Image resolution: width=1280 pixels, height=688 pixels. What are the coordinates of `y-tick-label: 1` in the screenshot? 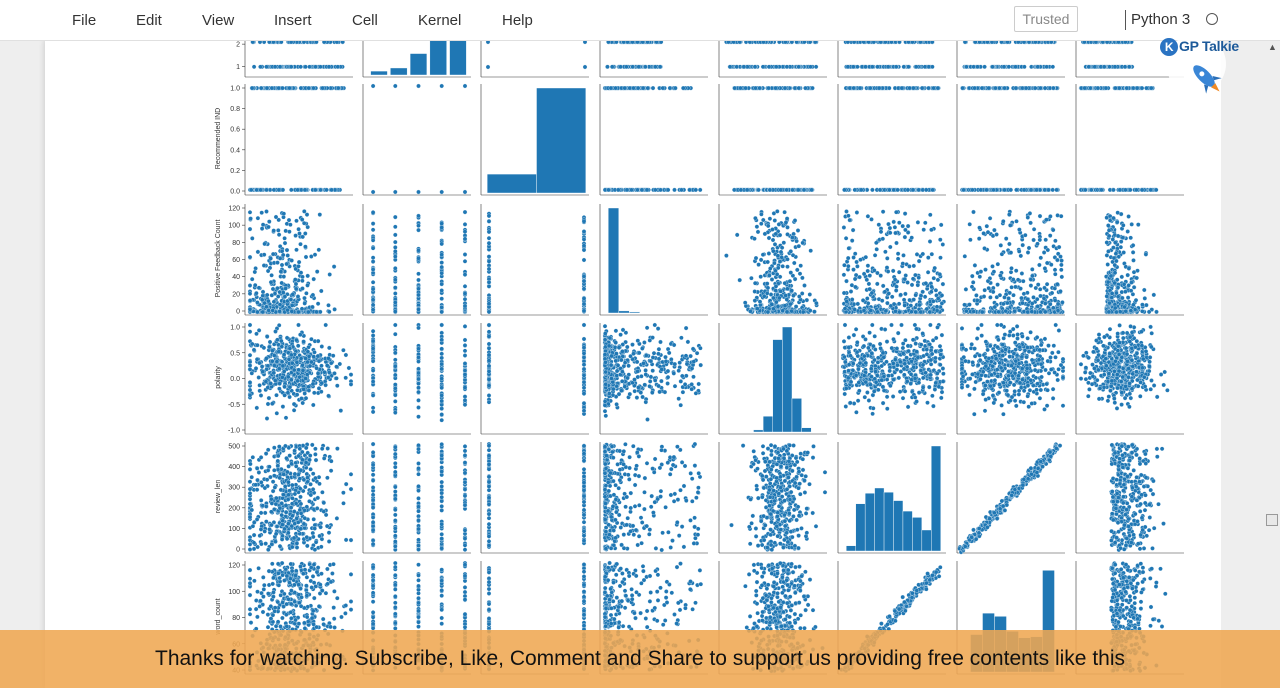 It's located at (238, 67).